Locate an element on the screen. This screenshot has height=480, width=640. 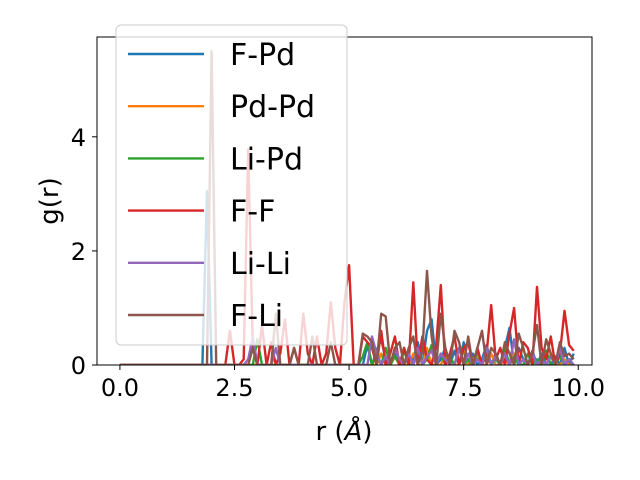
legend-label-f-pd: F-Pd is located at coordinates (262, 55).